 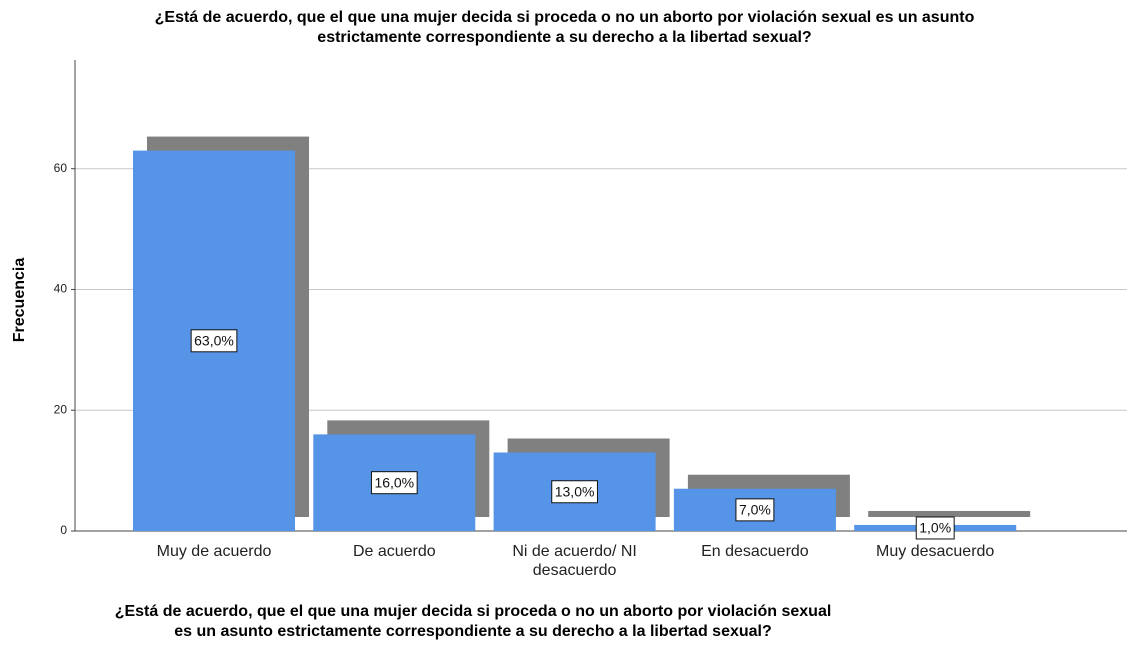 I want to click on y-tick-label: 0, so click(x=63, y=530).